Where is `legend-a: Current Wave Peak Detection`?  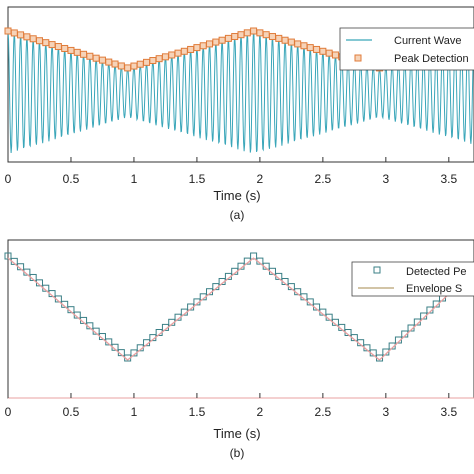 legend-a: Current Wave Peak Detection is located at coordinates (406, 49).